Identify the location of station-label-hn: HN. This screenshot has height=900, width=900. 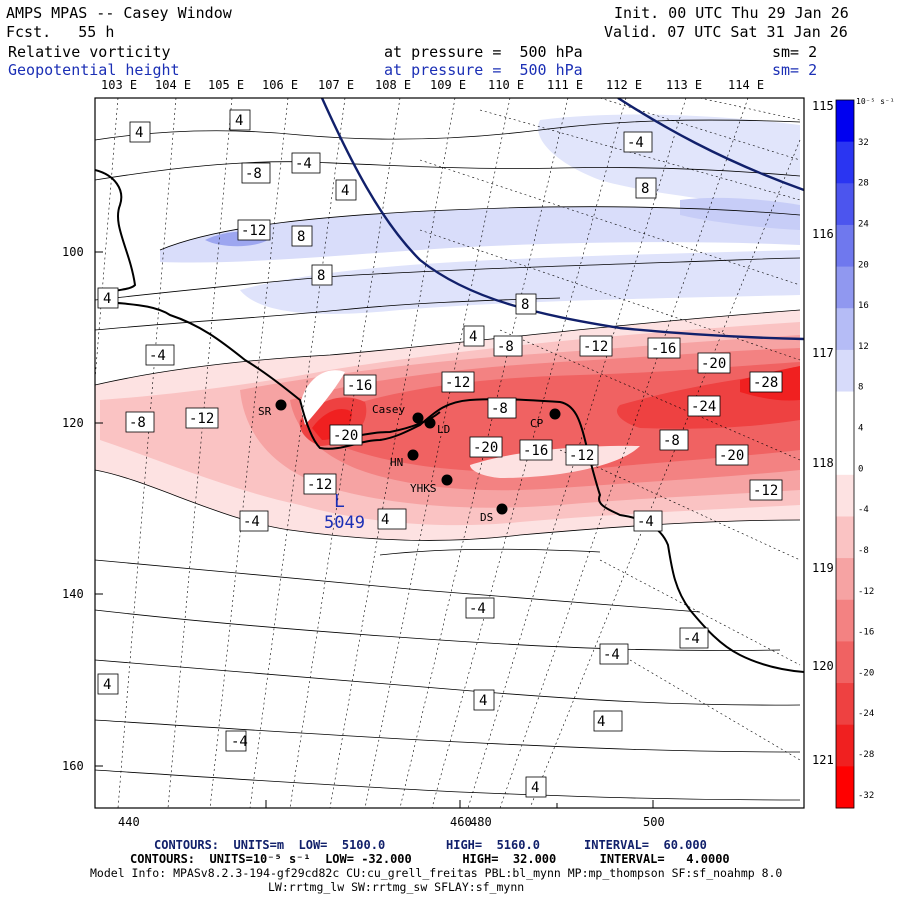
(396, 462).